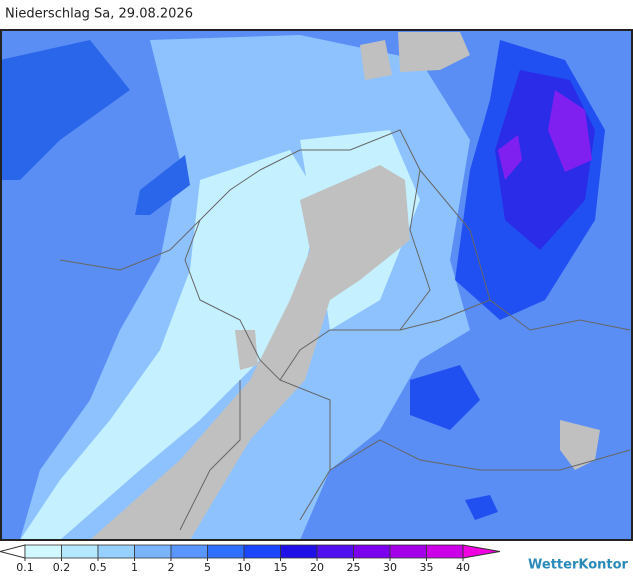 The width and height of the screenshot is (633, 584). Describe the element at coordinates (171, 567) in the screenshot. I see `legend-tick-label: 2` at that location.